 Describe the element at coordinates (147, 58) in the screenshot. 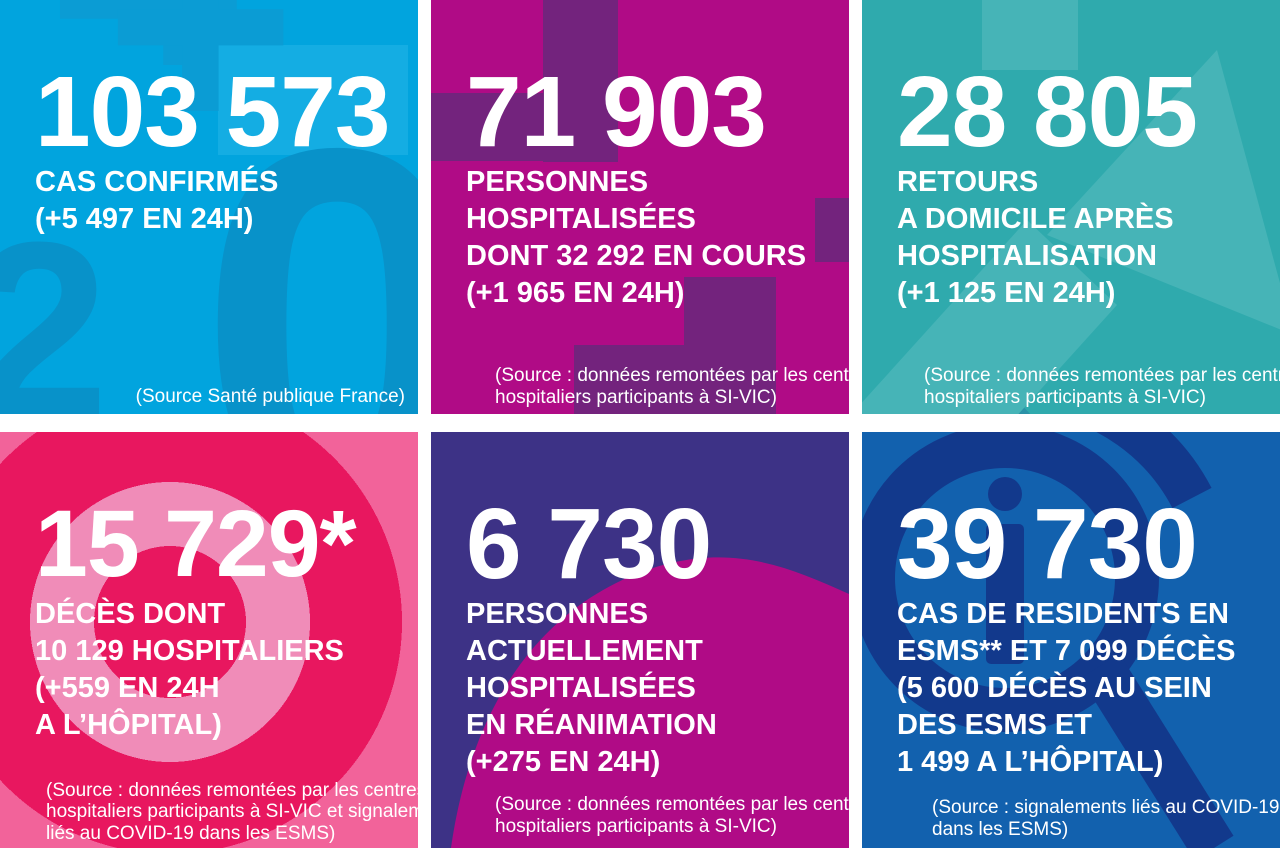

I see `digit-4-decoration: 4` at that location.